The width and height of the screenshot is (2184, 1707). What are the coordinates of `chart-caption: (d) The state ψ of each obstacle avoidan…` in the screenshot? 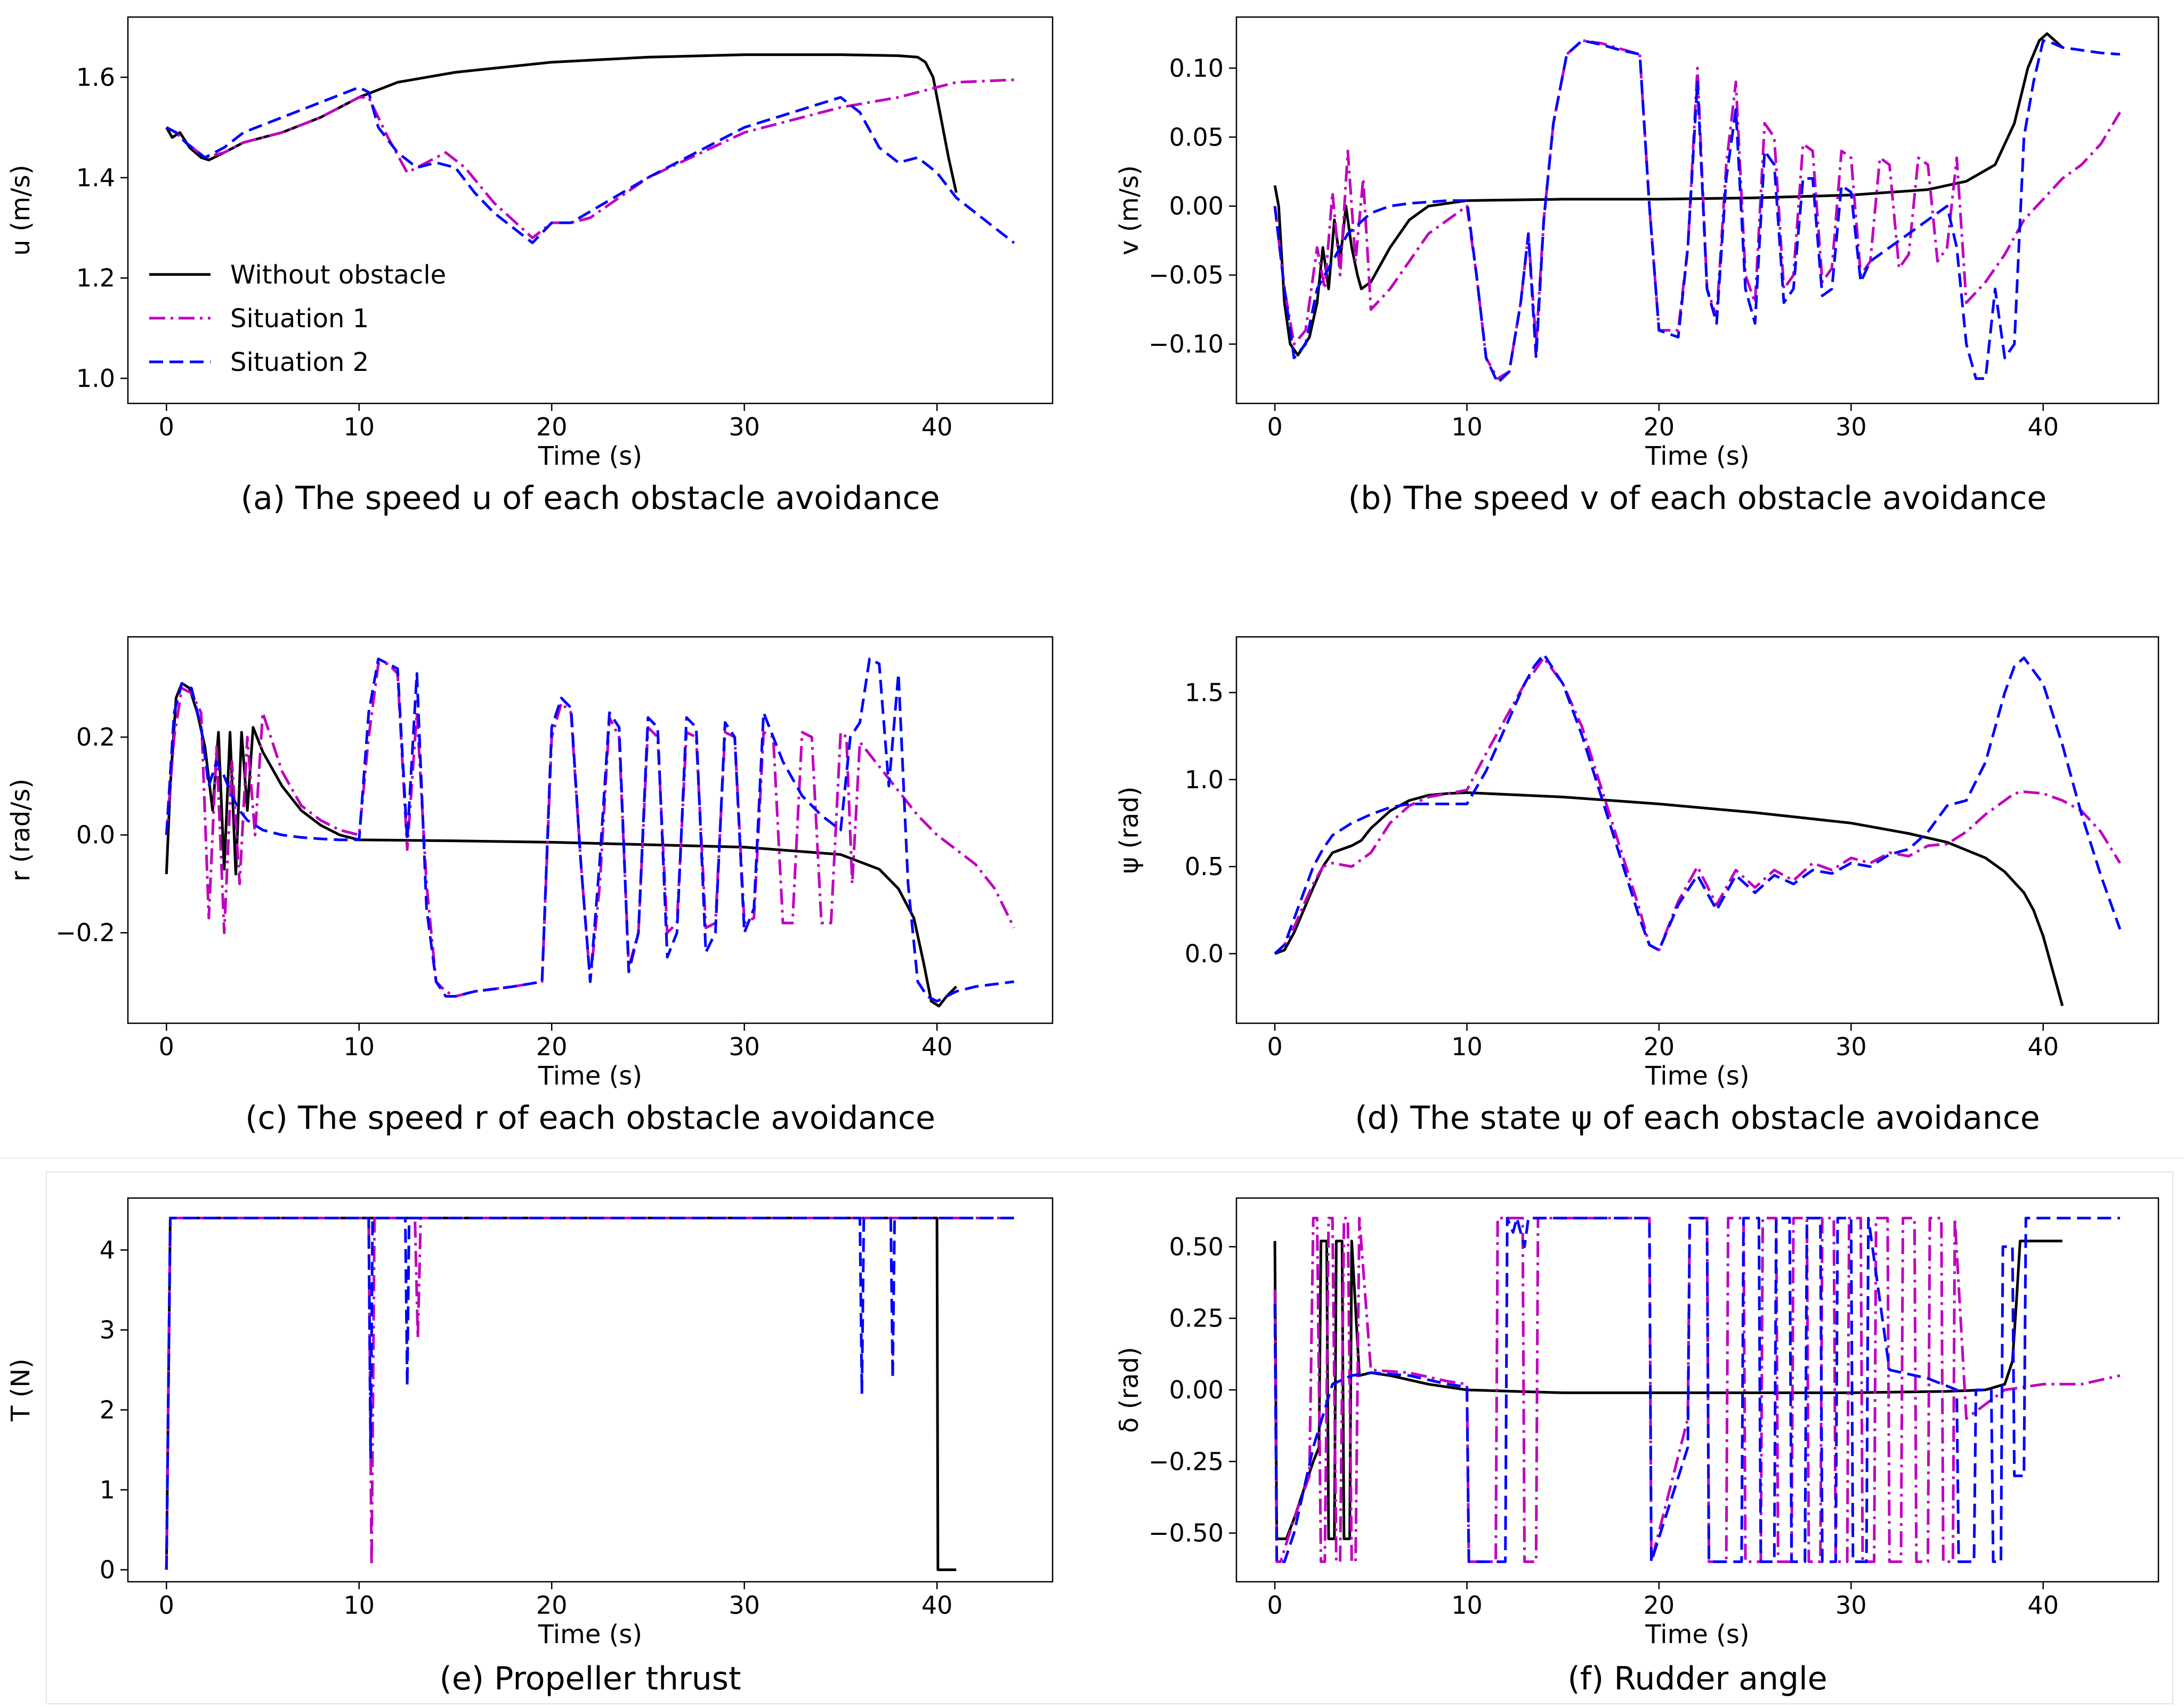 It's located at (1698, 1118).